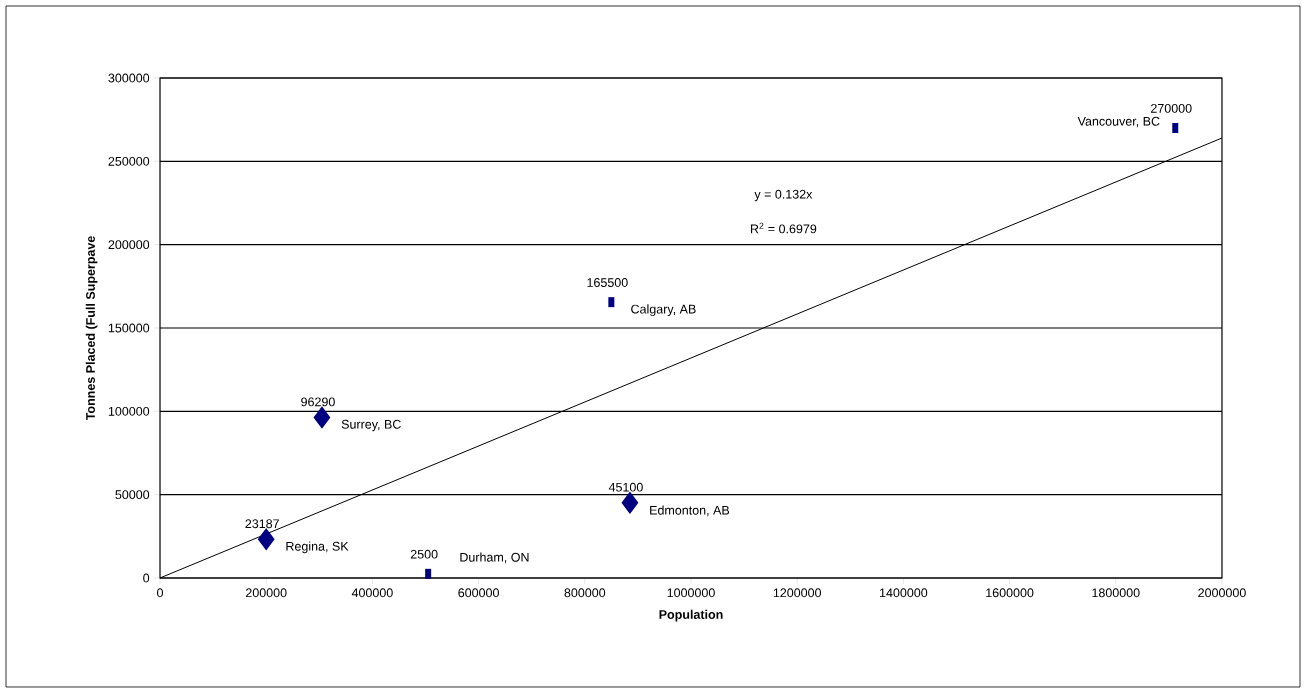 The width and height of the screenshot is (1306, 693). I want to click on x-tick-label: 2000000, so click(1222, 593).